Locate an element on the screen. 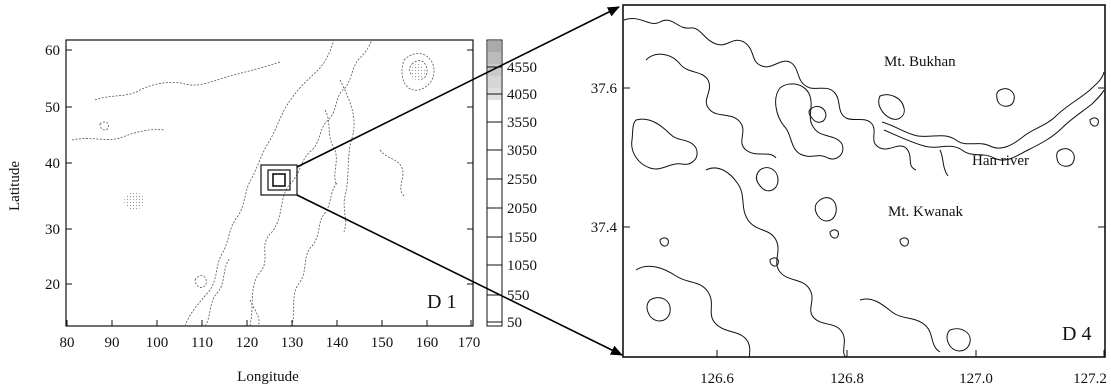  zoom-arrow-top is located at coordinates (458, 87).